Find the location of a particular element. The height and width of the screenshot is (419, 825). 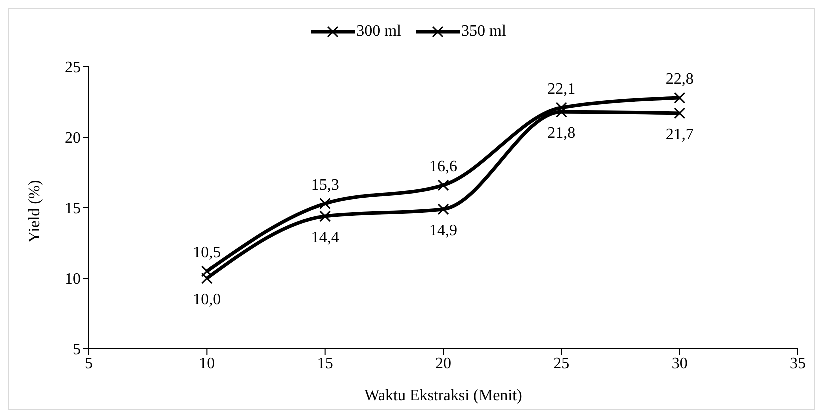

x-axis-title: Waktu Ekstraksi (Menit) is located at coordinates (443, 395).